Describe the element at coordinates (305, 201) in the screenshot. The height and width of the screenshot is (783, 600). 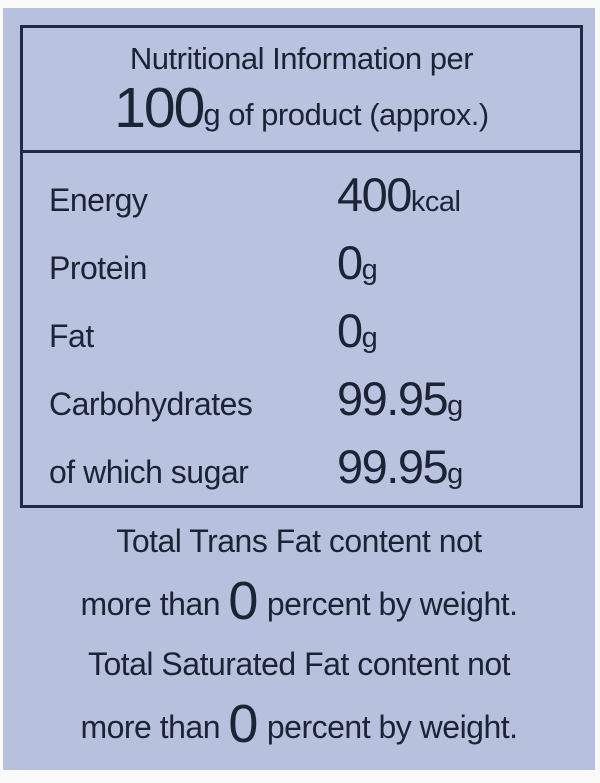
I see `table-row-energy: Energy 400kcal` at that location.